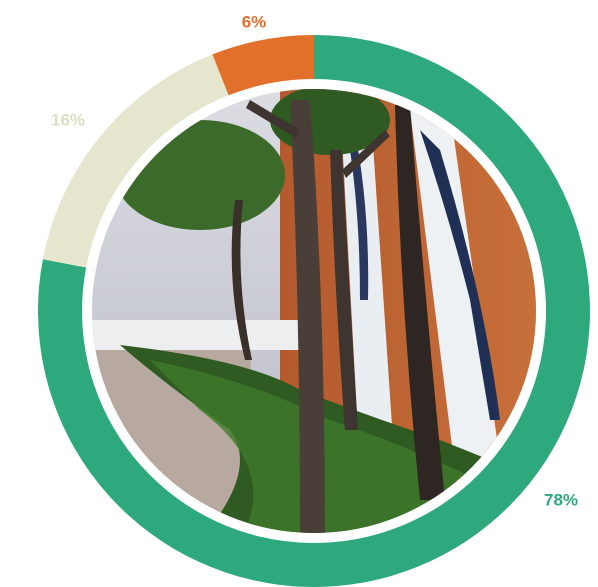 The image size is (598, 587). I want to click on value-label: 6%, so click(254, 21).